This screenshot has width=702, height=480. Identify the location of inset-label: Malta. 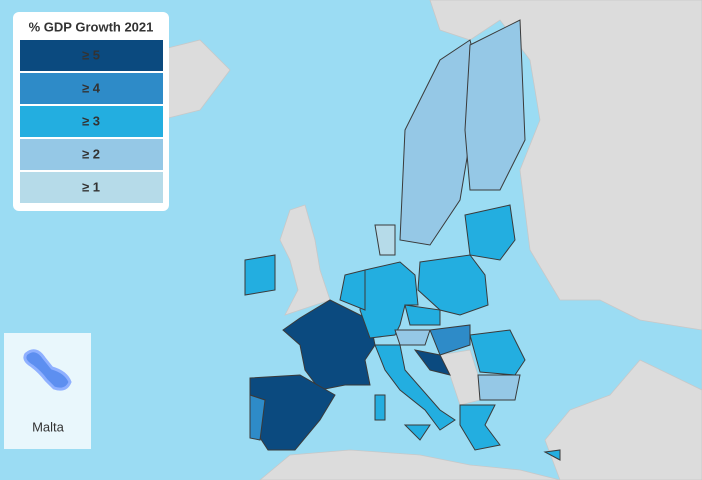
(48, 426).